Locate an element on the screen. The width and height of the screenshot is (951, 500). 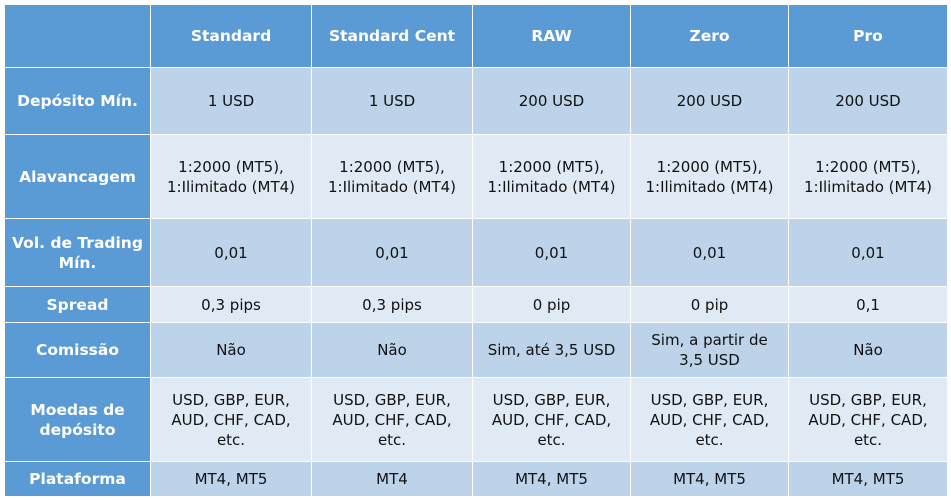
row-spread: Spread 0,3 pips 0,3 pips 0 pip 0 pip 0,1 is located at coordinates (476, 304).